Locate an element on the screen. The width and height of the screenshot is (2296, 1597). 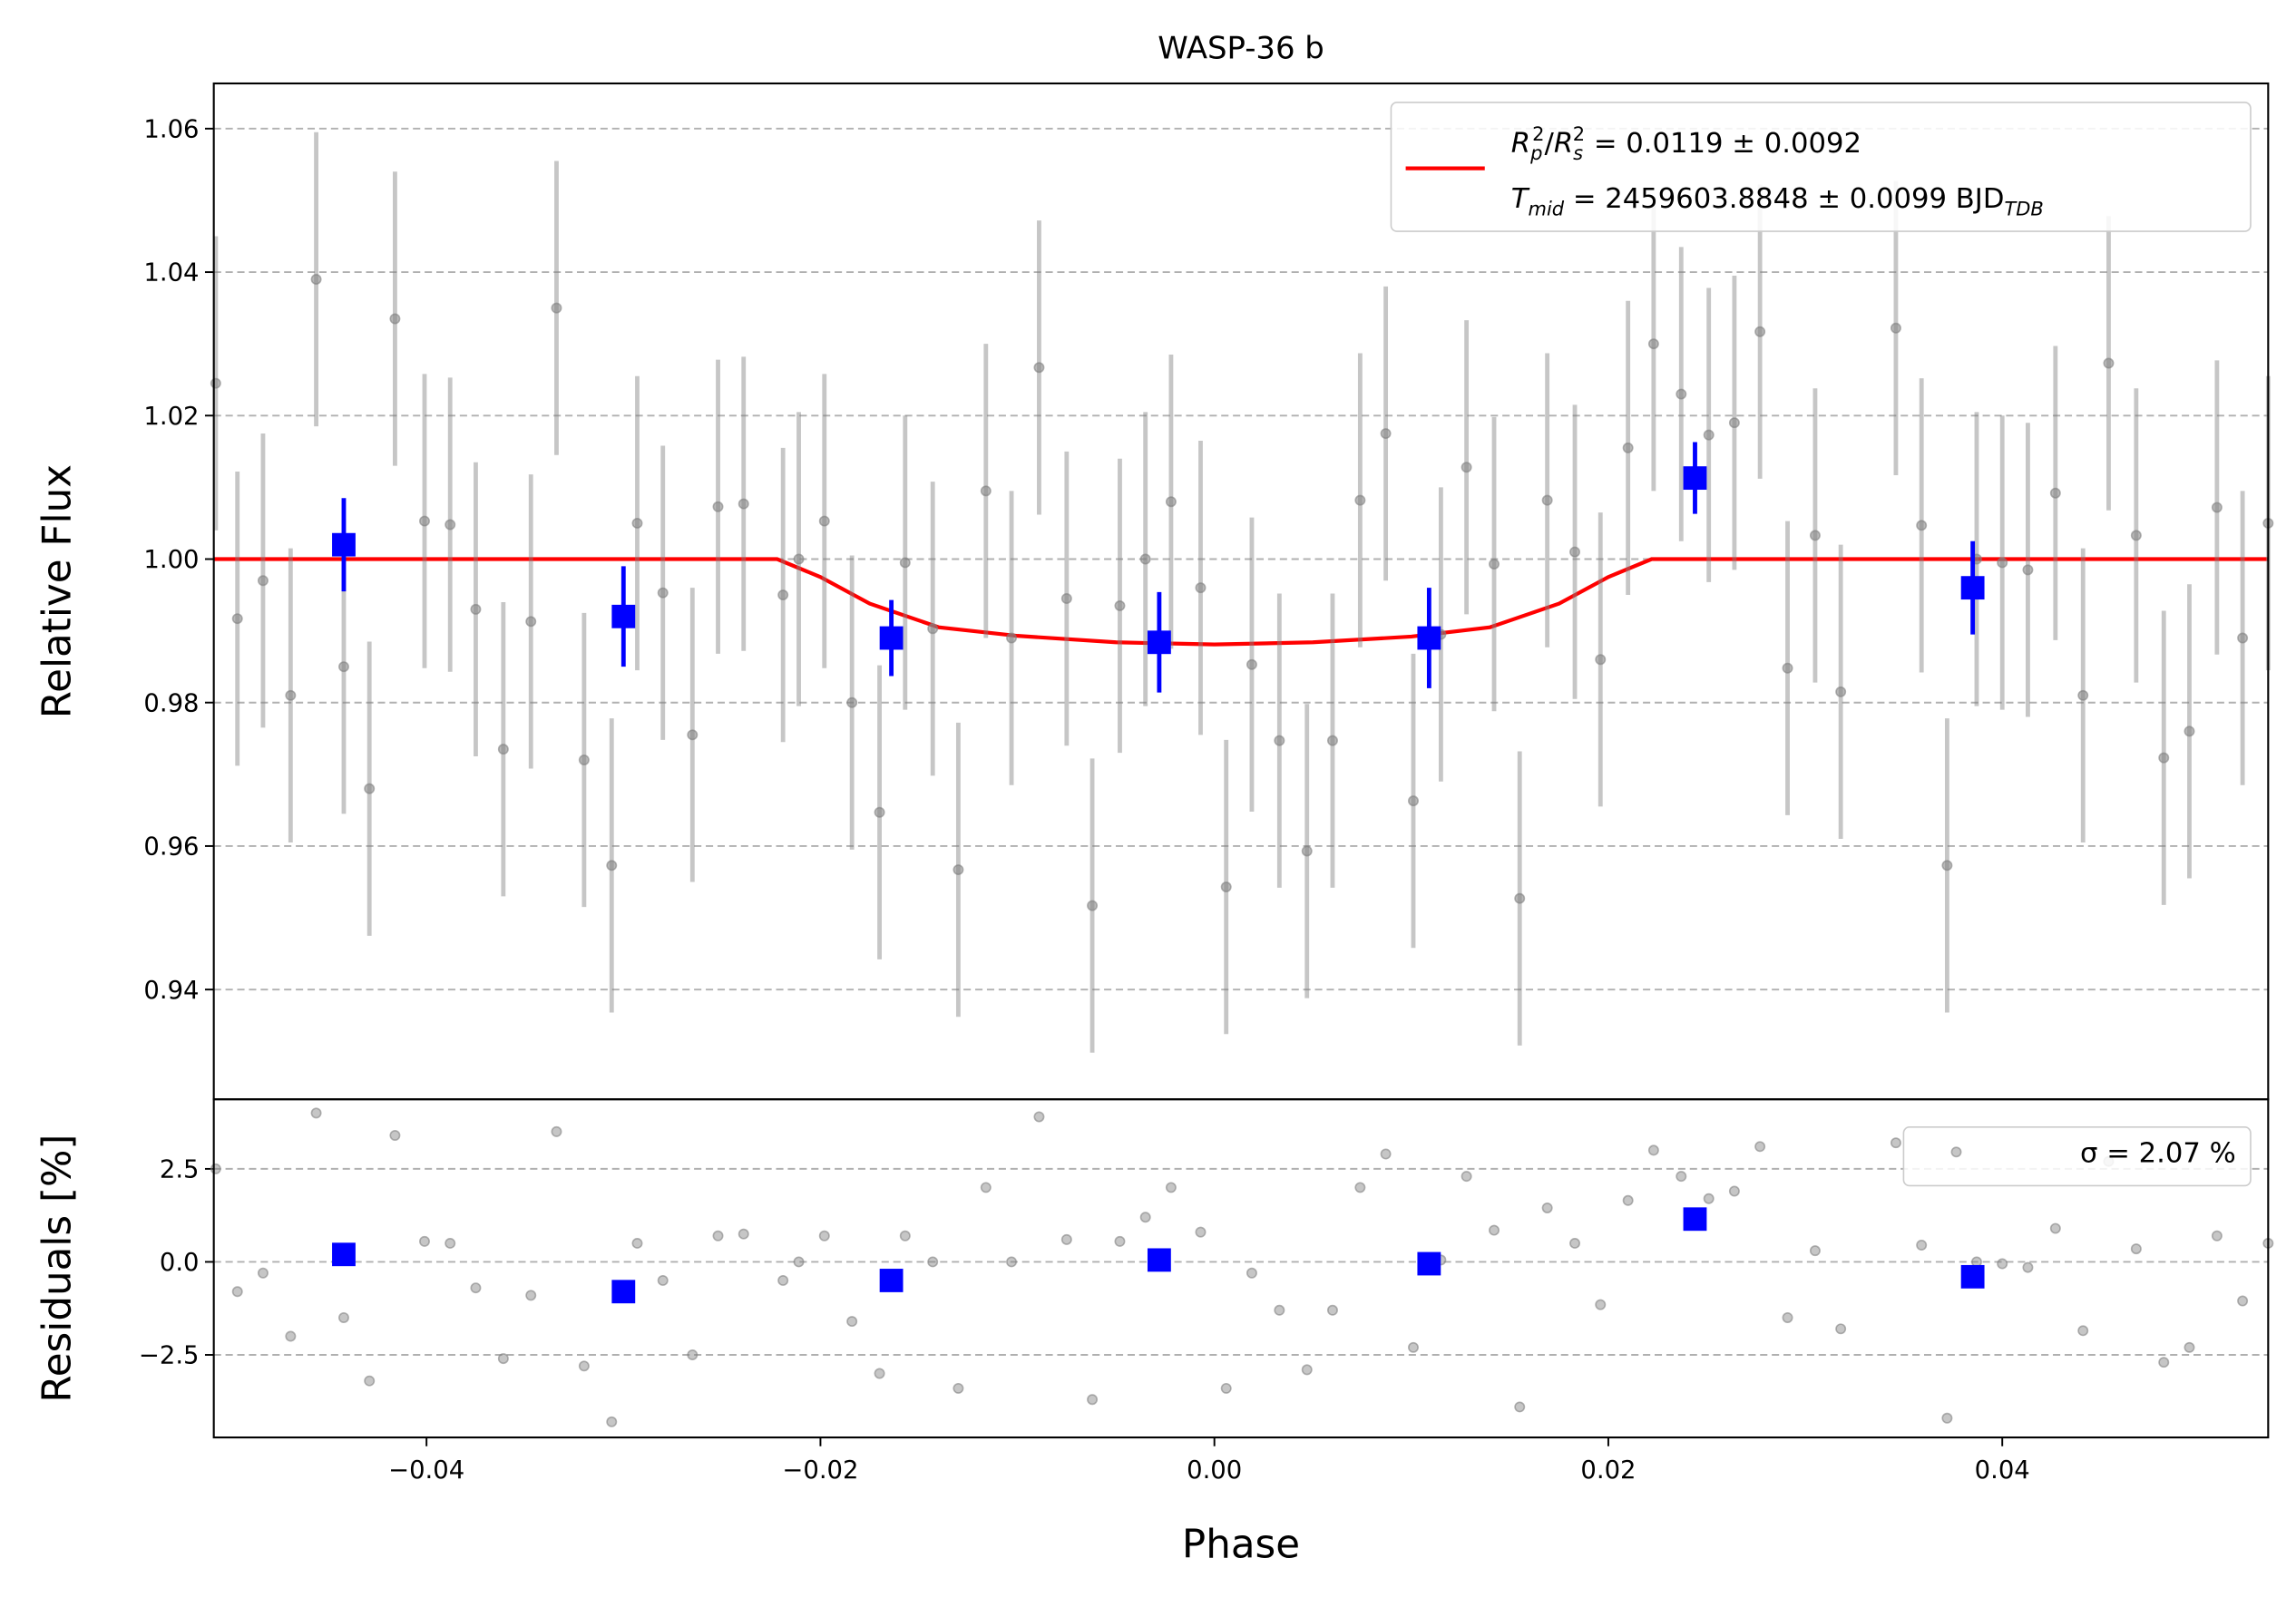
y-tick-label: 0.96 is located at coordinates (171, 847).